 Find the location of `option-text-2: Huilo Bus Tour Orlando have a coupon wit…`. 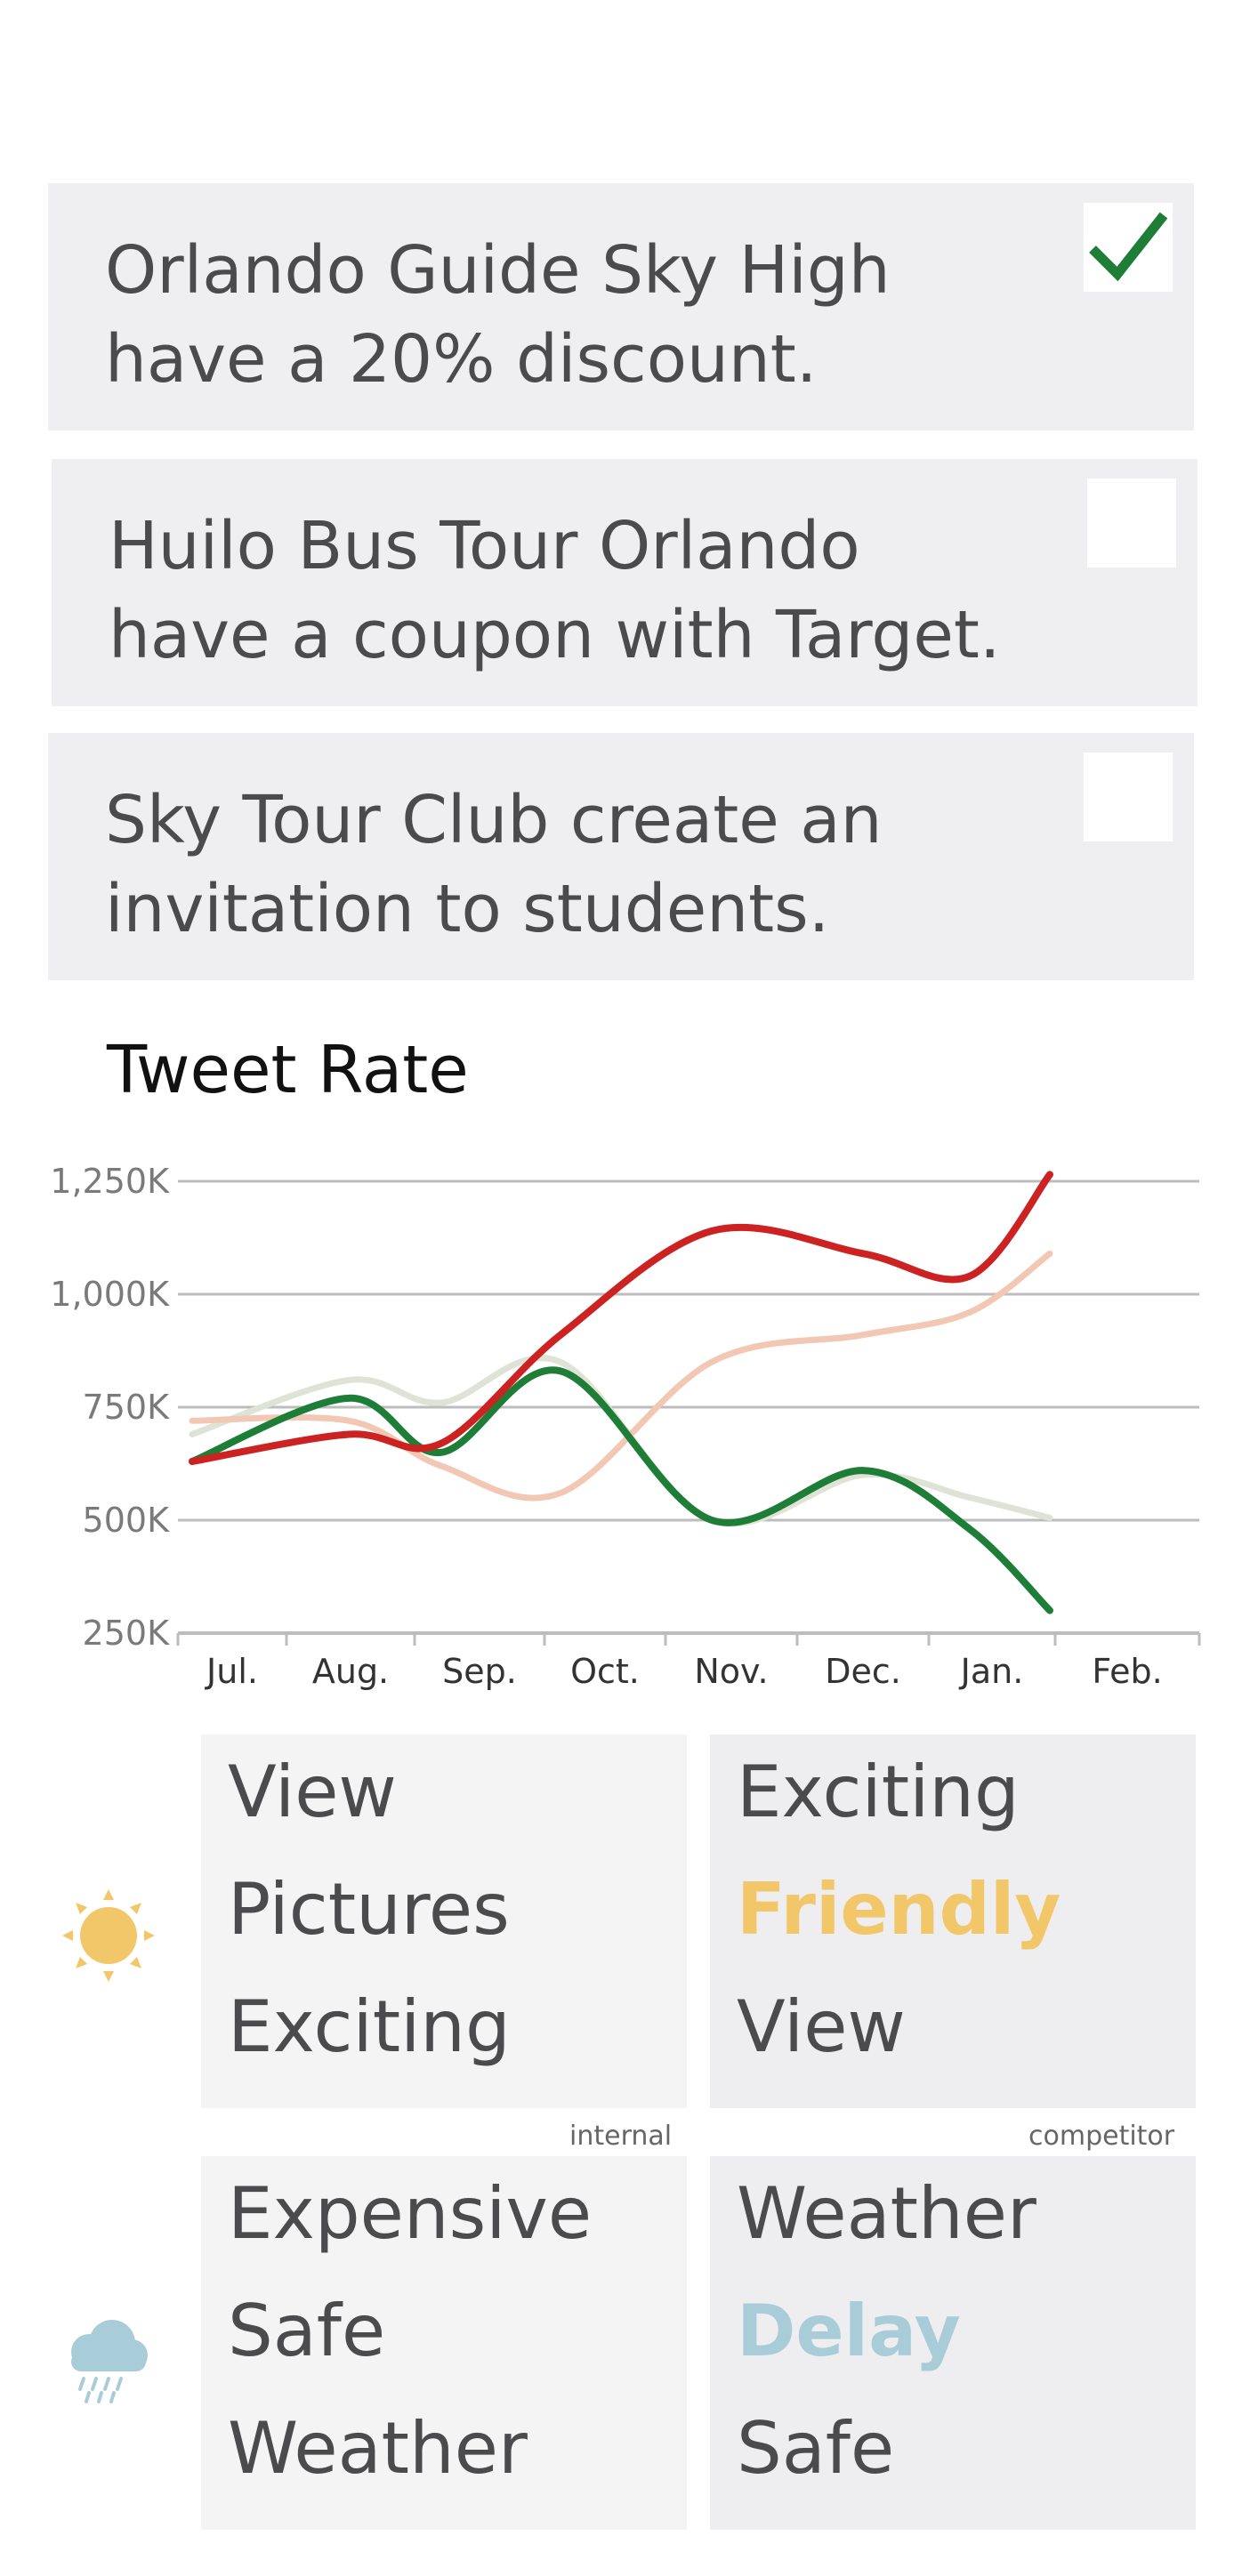

option-text-2: Huilo Bus Tour Orlando have a coupon wit… is located at coordinates (555, 590).